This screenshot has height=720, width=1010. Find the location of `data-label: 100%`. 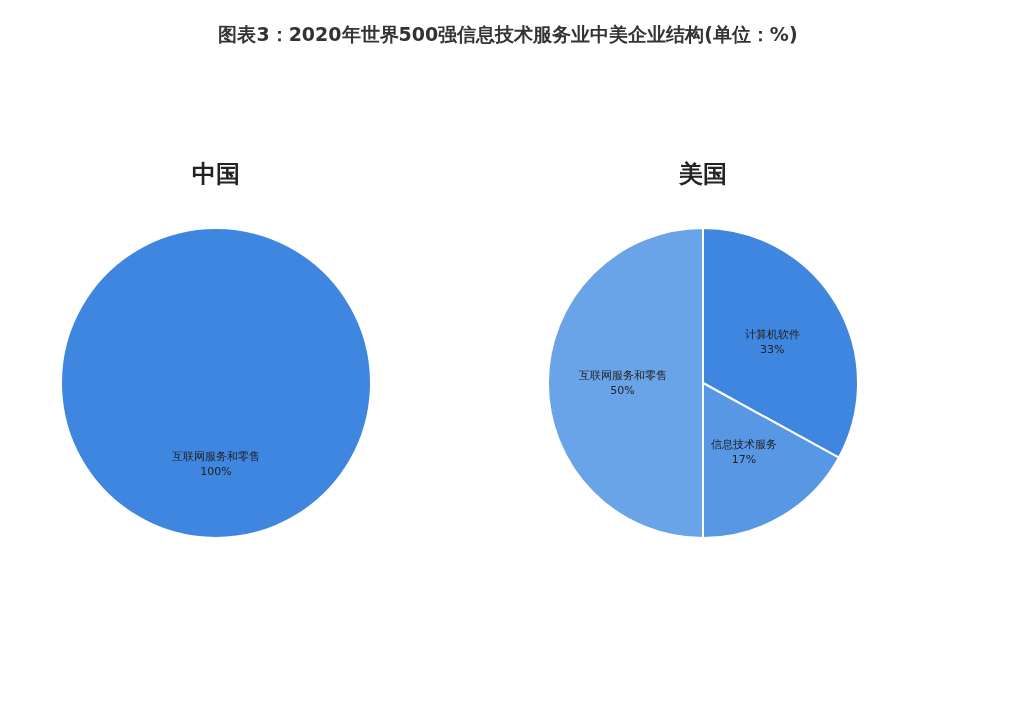

data-label: 100% is located at coordinates (216, 471).